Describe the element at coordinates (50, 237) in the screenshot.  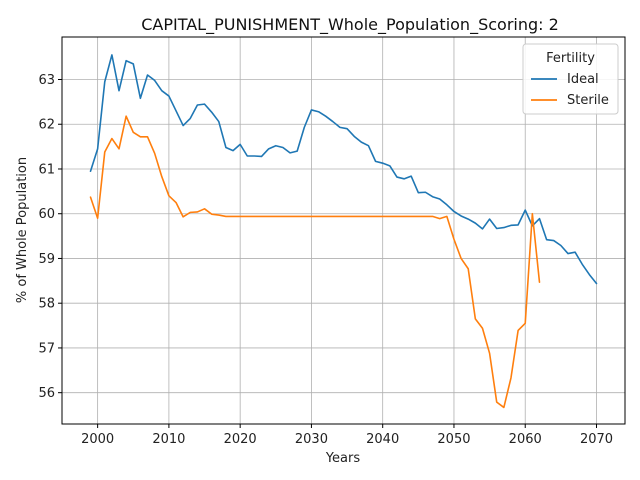
I see `y-axis-ticks: 56 57 58 59 60 61 62 63` at that location.